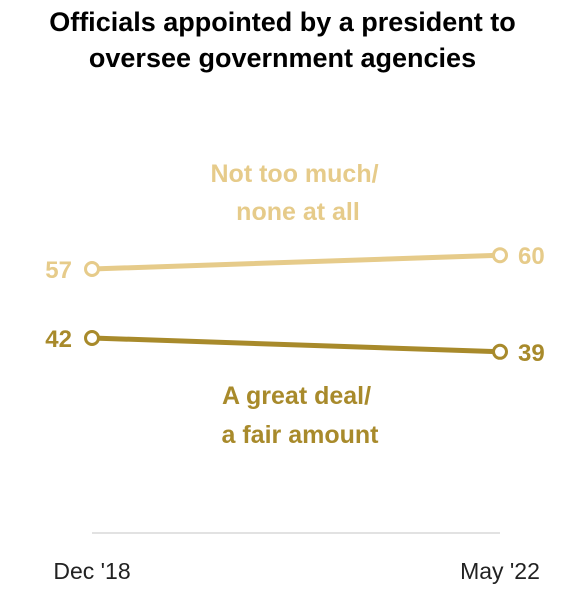 The width and height of the screenshot is (565, 589). I want to click on series-label-great-deal-line-1: A great deal/, so click(296, 396).